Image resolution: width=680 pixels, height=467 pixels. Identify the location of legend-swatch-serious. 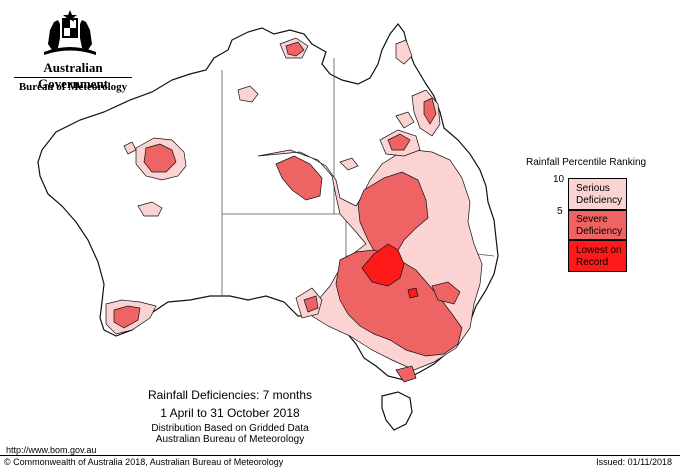
(597, 194).